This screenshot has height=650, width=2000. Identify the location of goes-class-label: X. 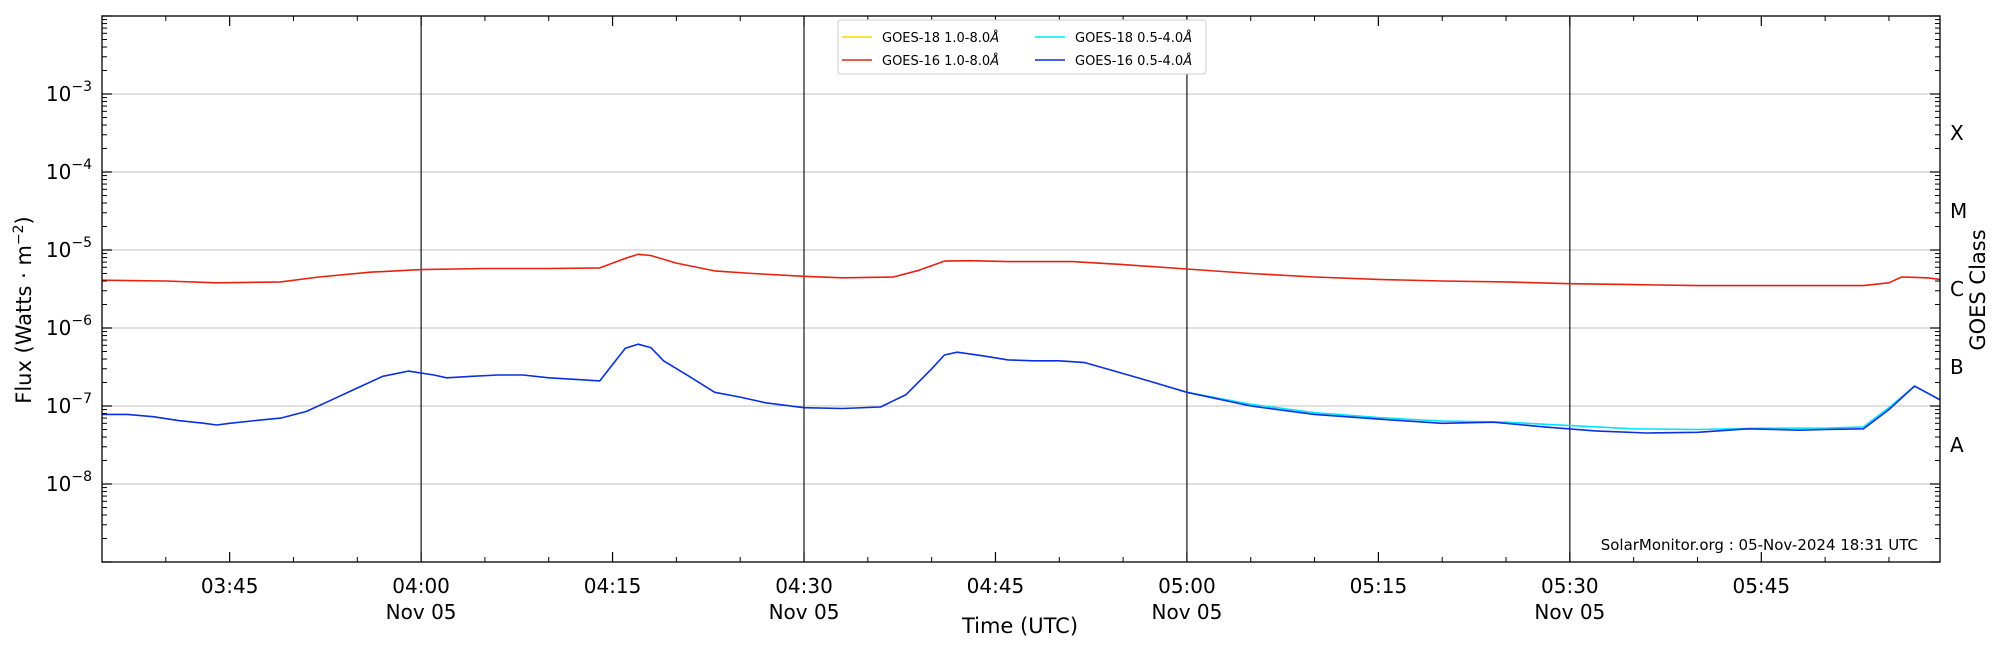
(1957, 133).